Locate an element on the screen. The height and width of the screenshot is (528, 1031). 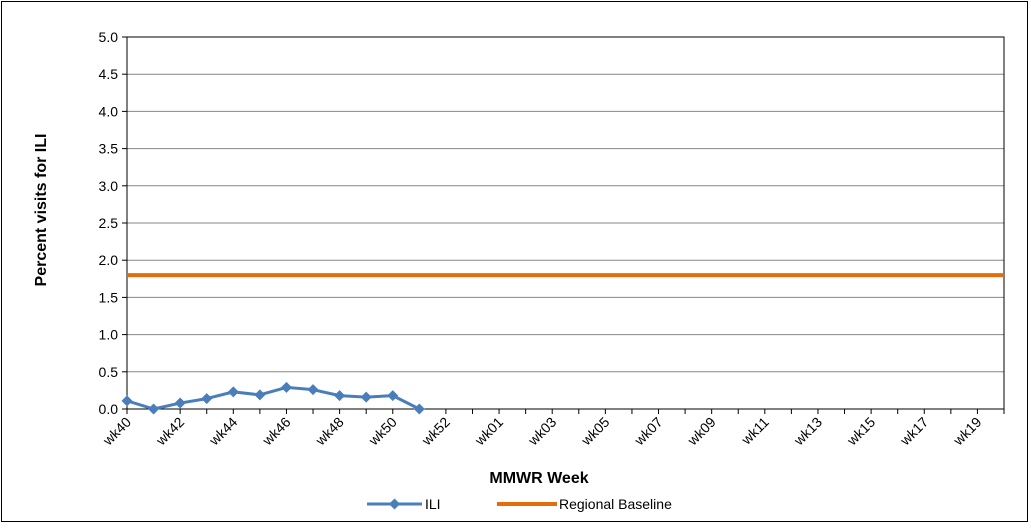
x-tick-label: wk19 is located at coordinates (966, 431).